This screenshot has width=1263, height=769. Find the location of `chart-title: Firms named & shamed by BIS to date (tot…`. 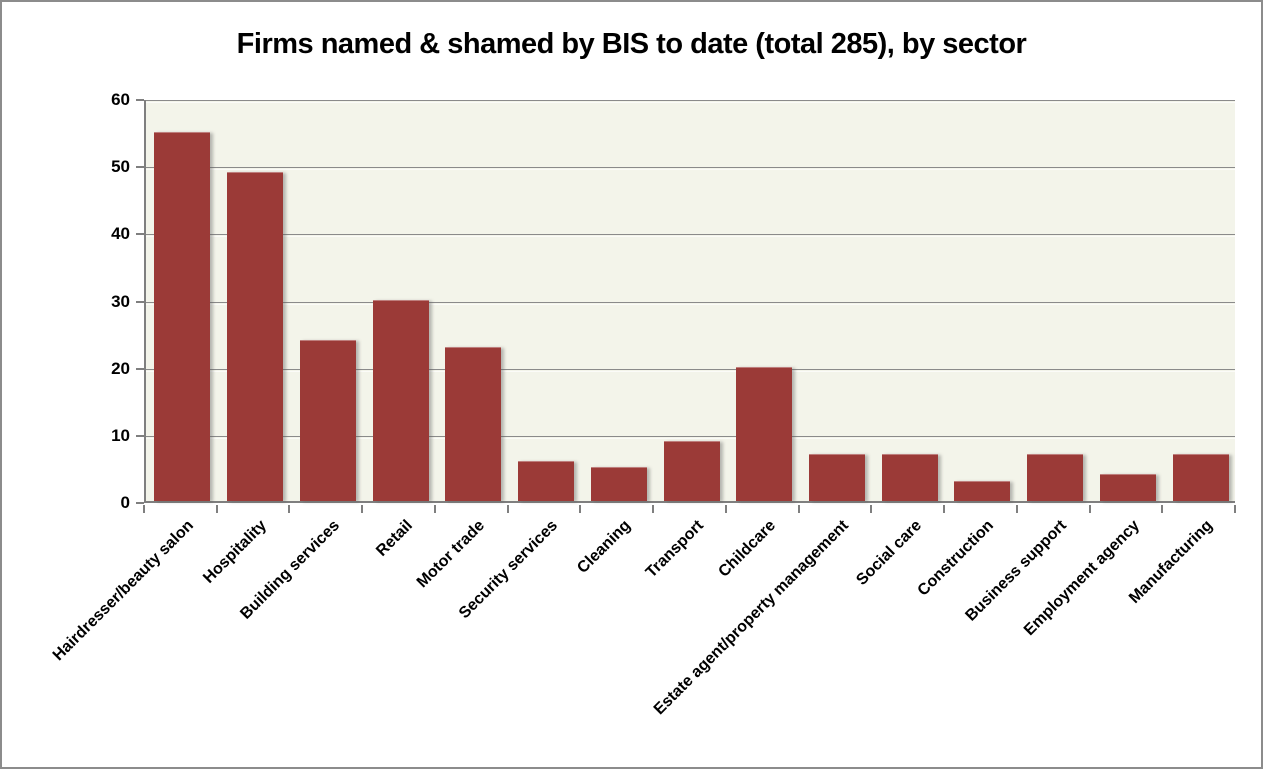

chart-title: Firms named & shamed by BIS to date (tot… is located at coordinates (631, 44).